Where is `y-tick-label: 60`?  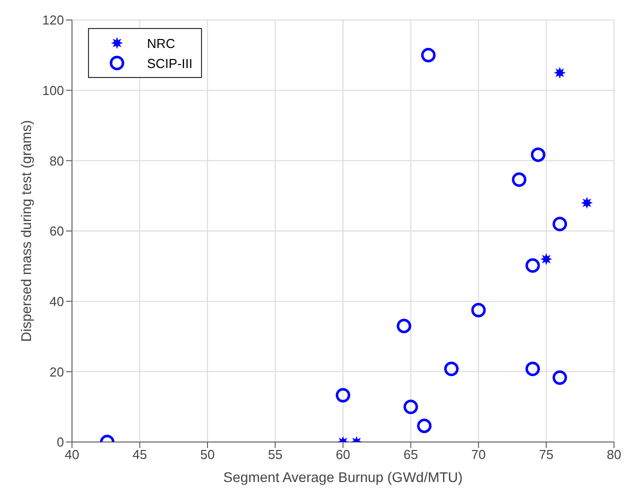
y-tick-label: 60 is located at coordinates (57, 231).